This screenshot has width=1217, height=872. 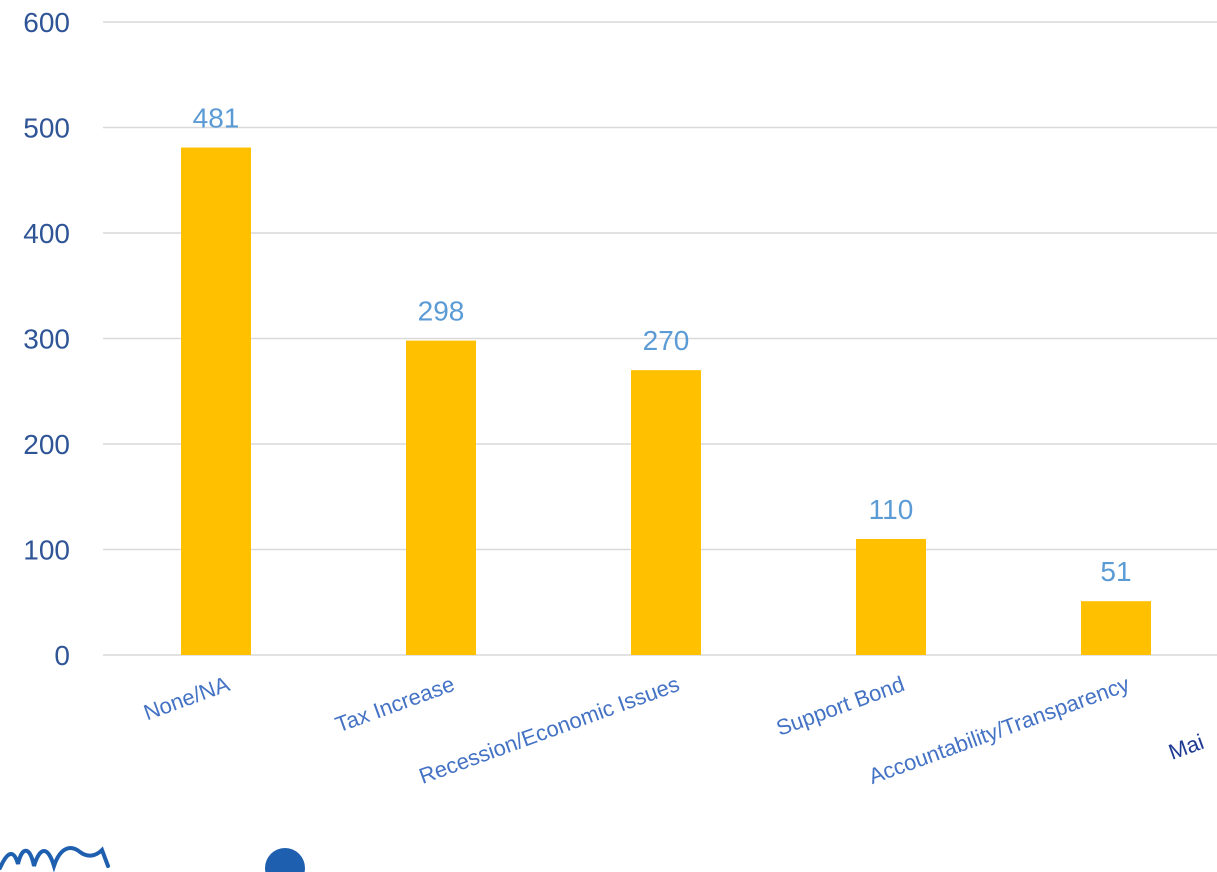 I want to click on y-tick-label: 400, so click(x=46, y=233).